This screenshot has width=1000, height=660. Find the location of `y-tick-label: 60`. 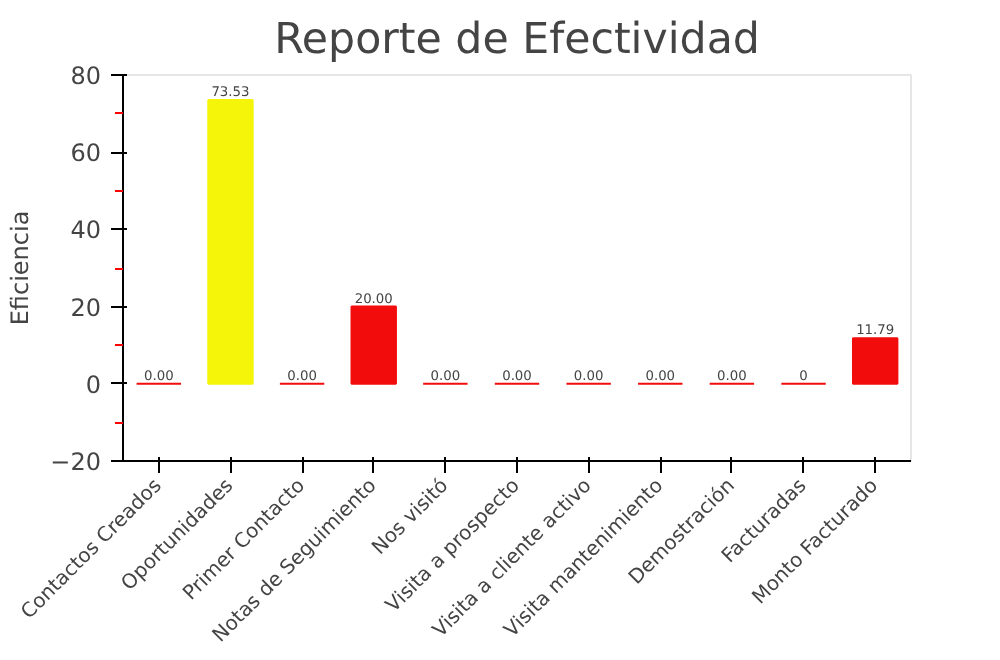

y-tick-label: 60 is located at coordinates (86, 153).